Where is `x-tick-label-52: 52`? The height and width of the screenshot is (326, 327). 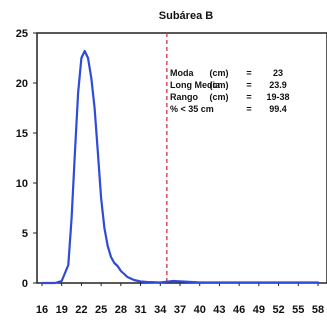 x-tick-label-52: 52 is located at coordinates (278, 310).